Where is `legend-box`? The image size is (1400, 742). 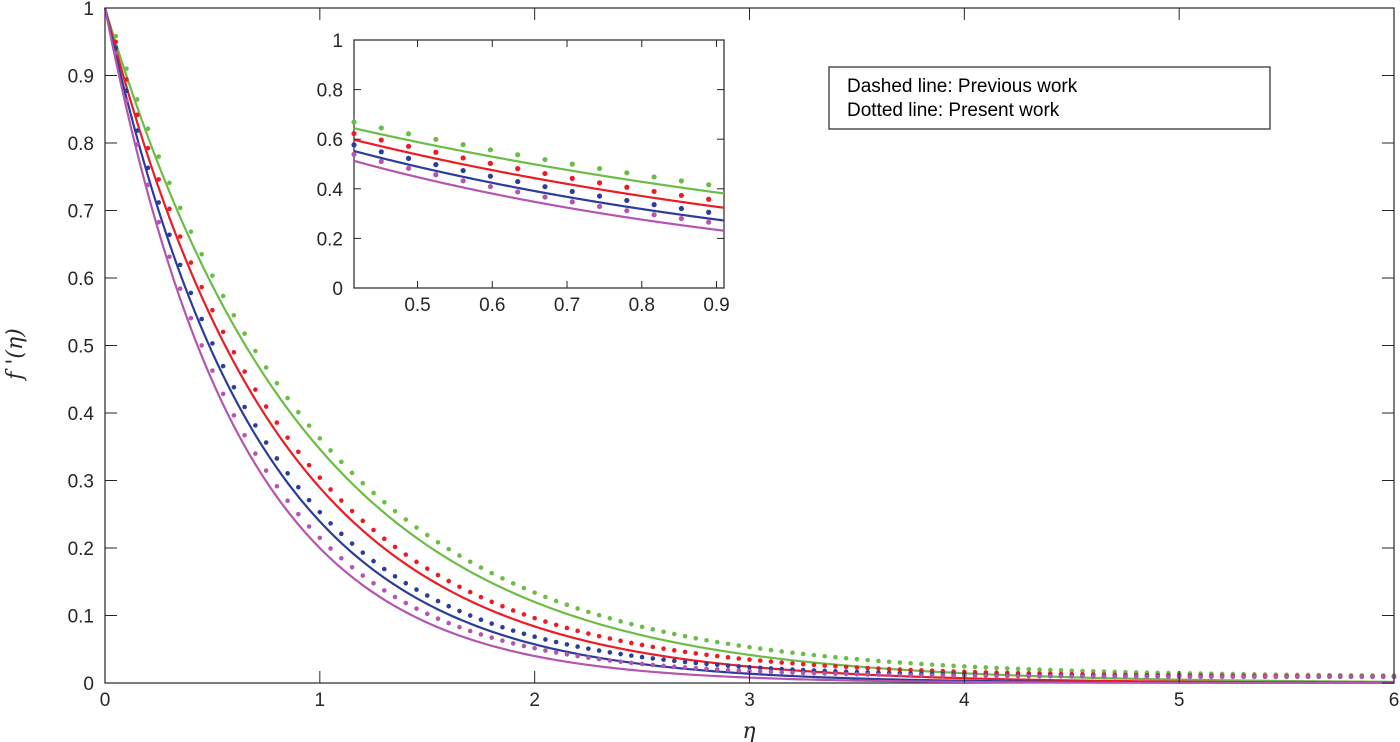 legend-box is located at coordinates (1049, 98).